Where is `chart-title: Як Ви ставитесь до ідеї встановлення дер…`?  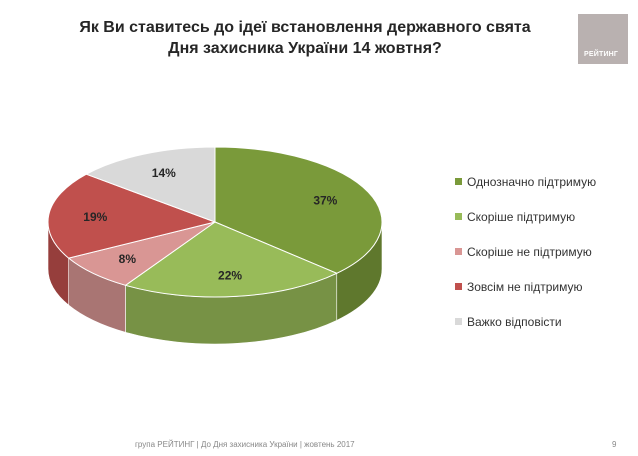
chart-title: Як Ви ставитесь до ідеї встановлення дер… is located at coordinates (305, 38).